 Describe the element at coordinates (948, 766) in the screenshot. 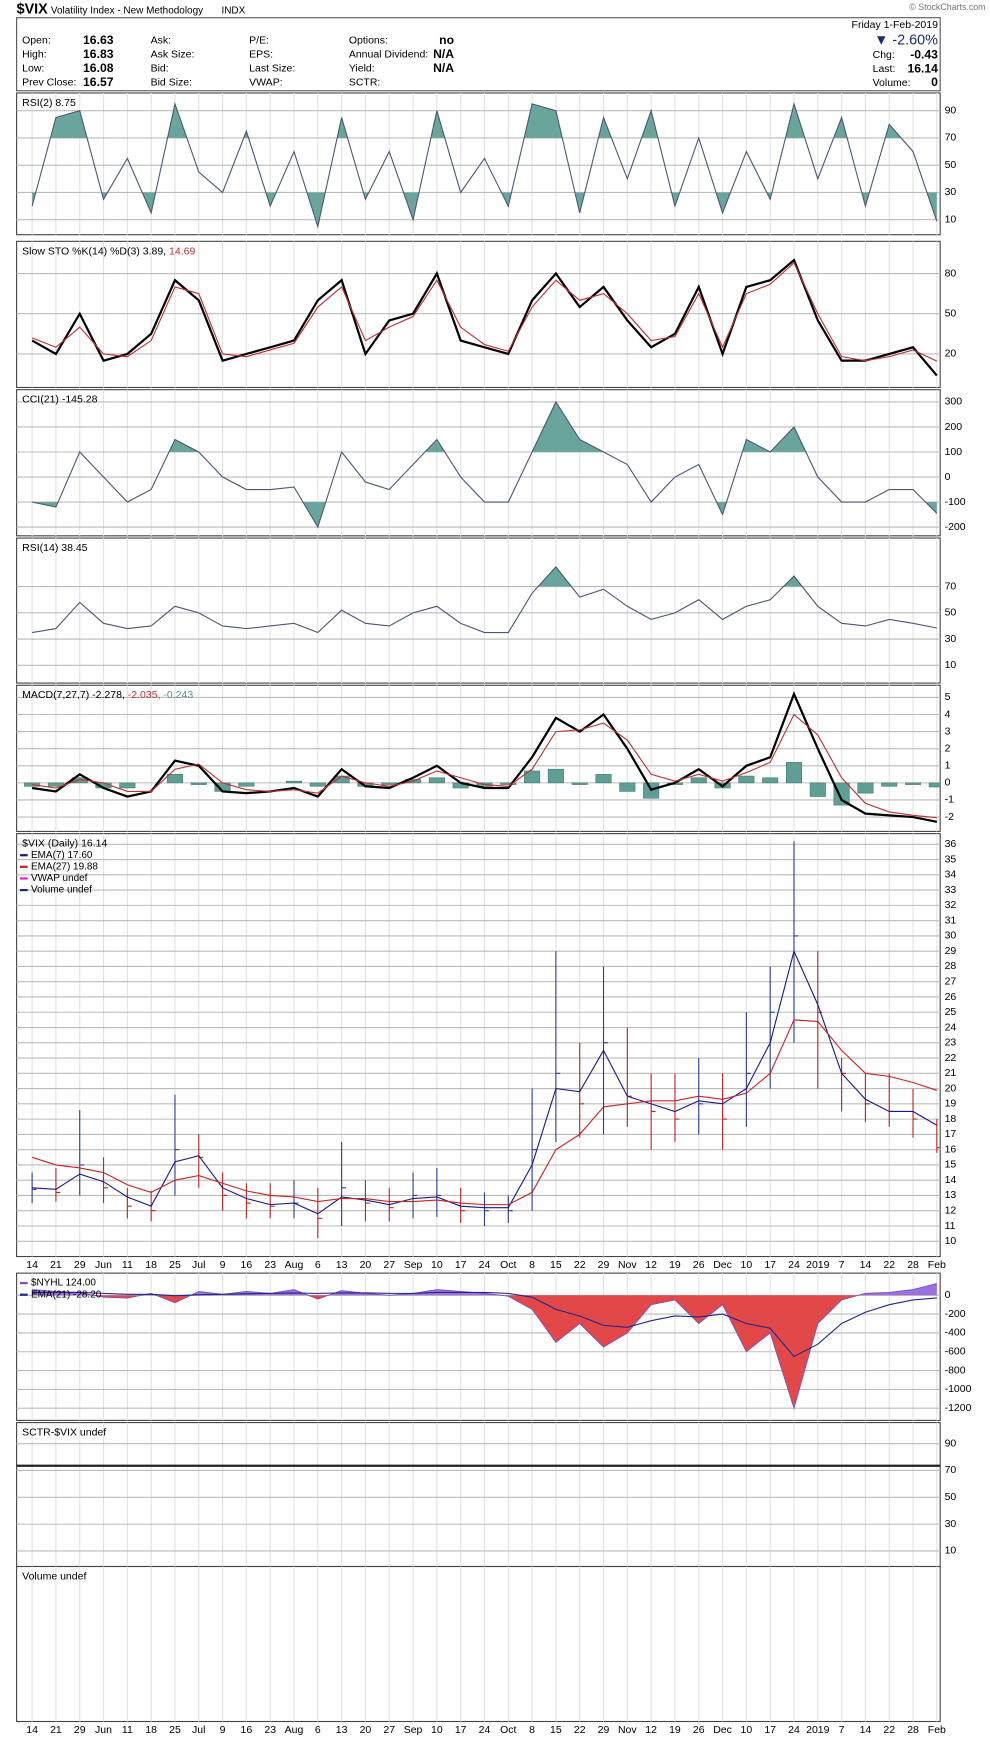

I see `y-tick-label: 1` at that location.